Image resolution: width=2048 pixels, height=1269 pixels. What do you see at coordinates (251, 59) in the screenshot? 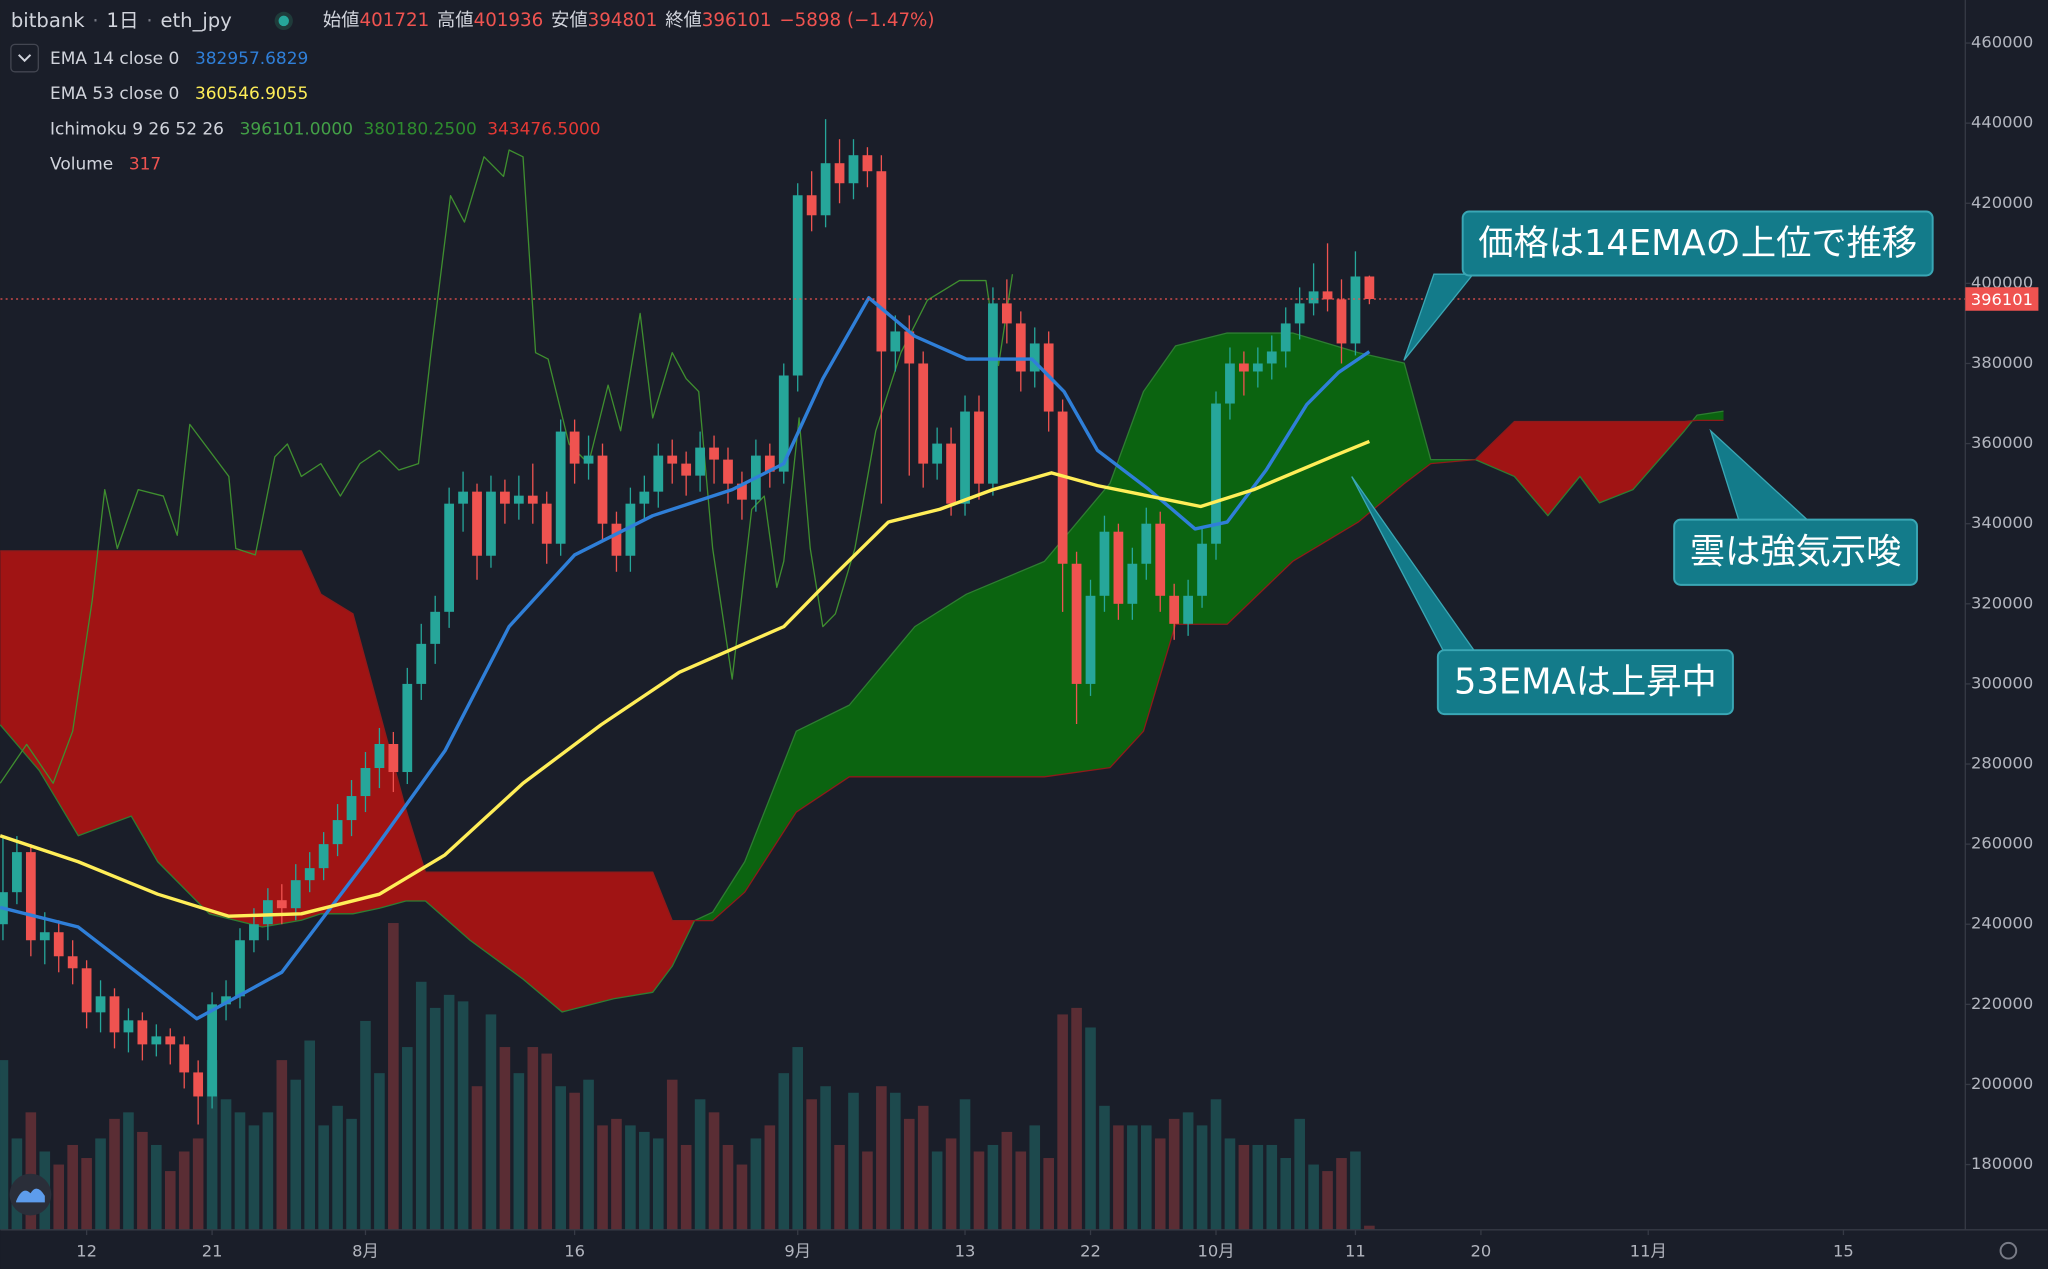
I see `legend-value: 382957.6829` at bounding box center [251, 59].